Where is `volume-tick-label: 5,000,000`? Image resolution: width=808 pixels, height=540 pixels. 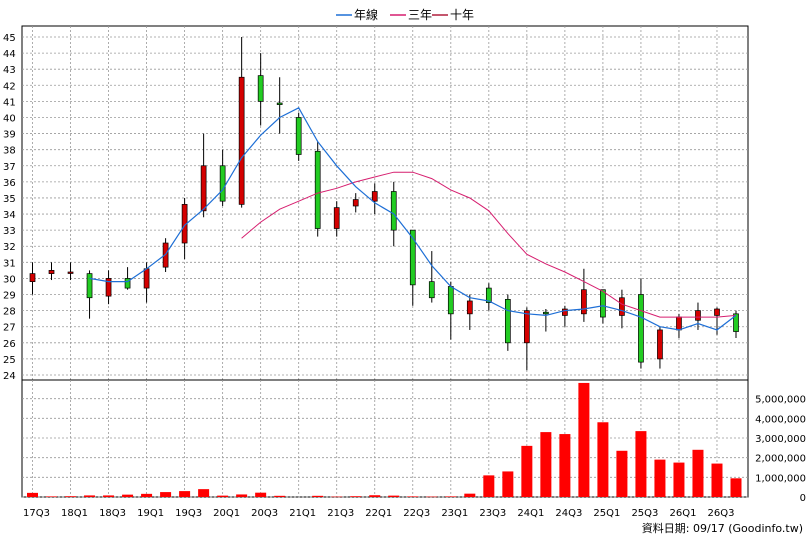
volume-tick-label: 5,000,000 is located at coordinates (780, 400).